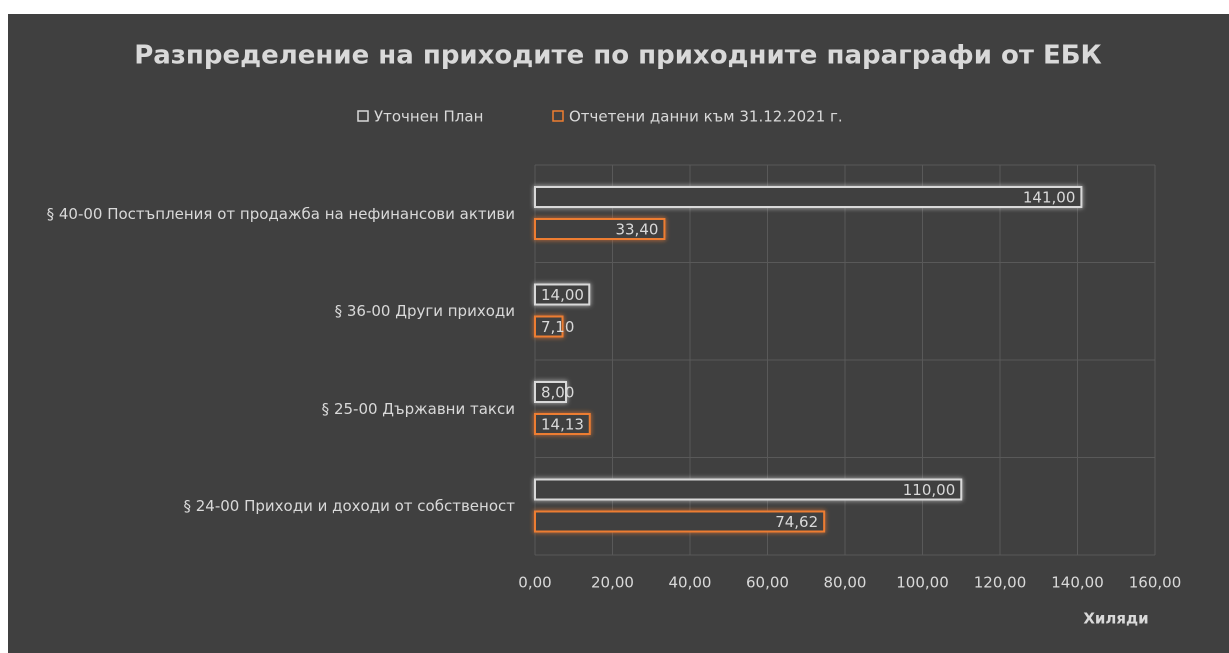  Describe the element at coordinates (1049, 198) in the screenshot. I see `value-label: 141,00` at that location.